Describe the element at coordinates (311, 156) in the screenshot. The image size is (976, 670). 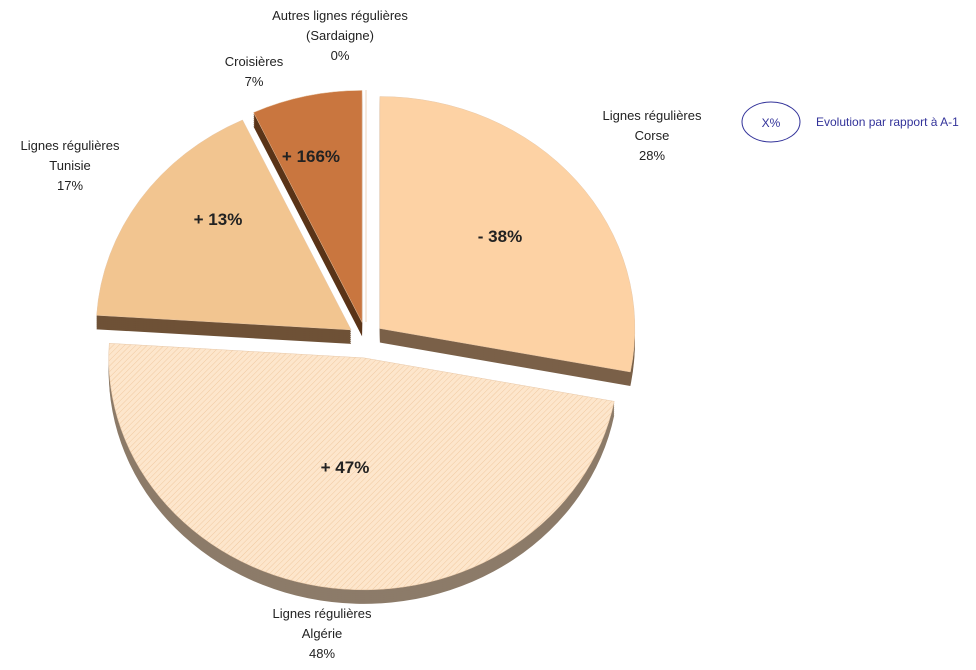
I see `evolution-label: + 166%` at that location.